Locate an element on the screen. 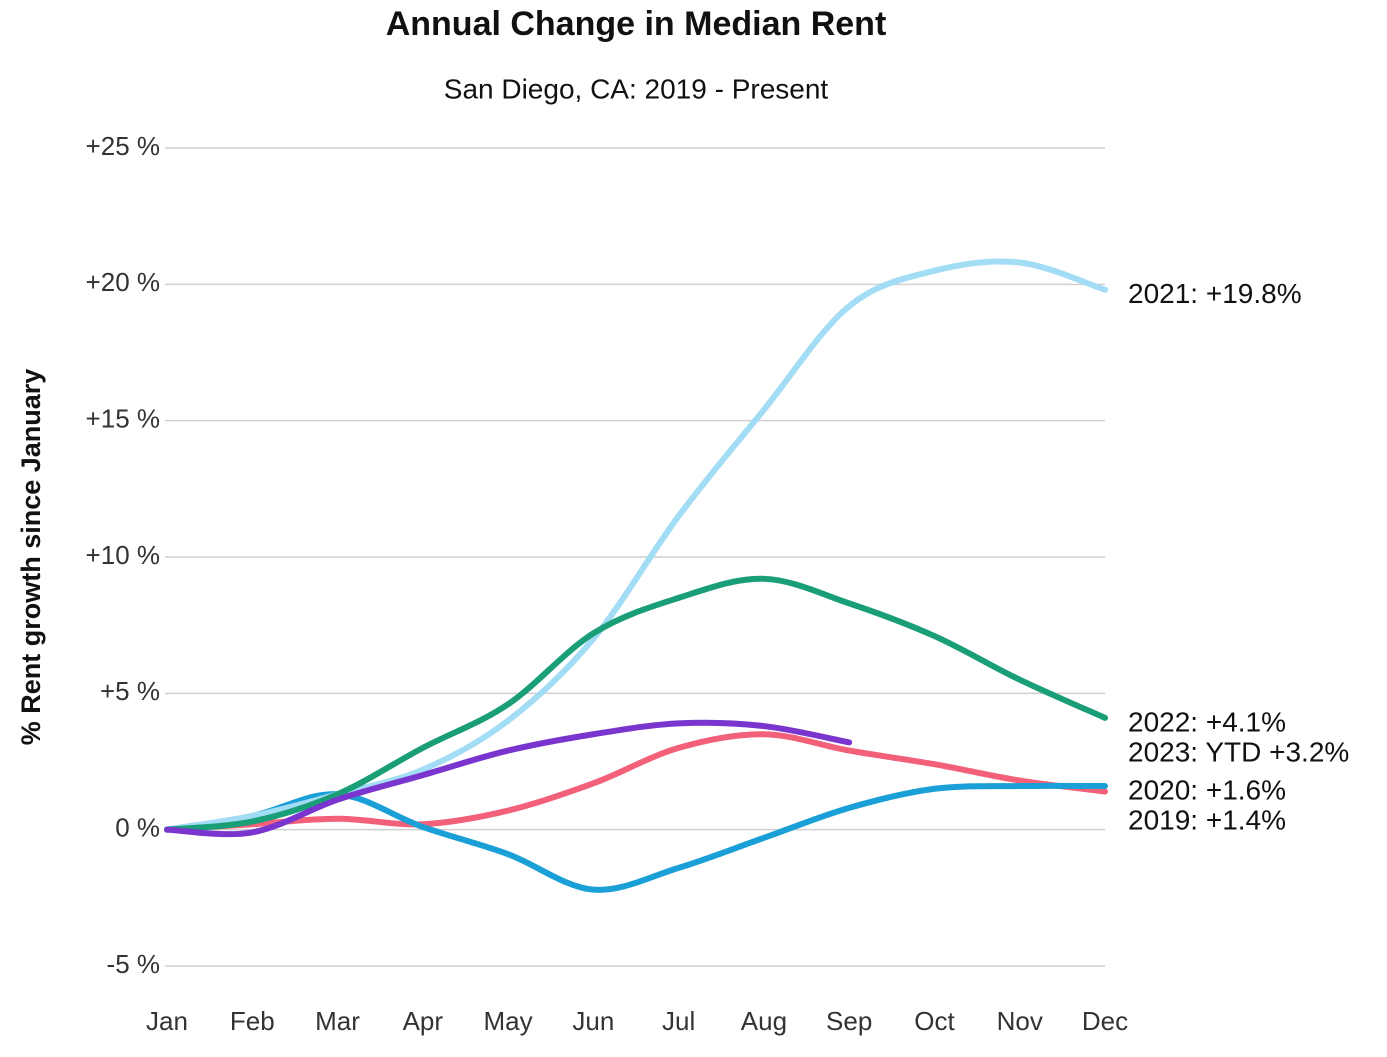  x-tick-label: Nov is located at coordinates (1020, 1021).